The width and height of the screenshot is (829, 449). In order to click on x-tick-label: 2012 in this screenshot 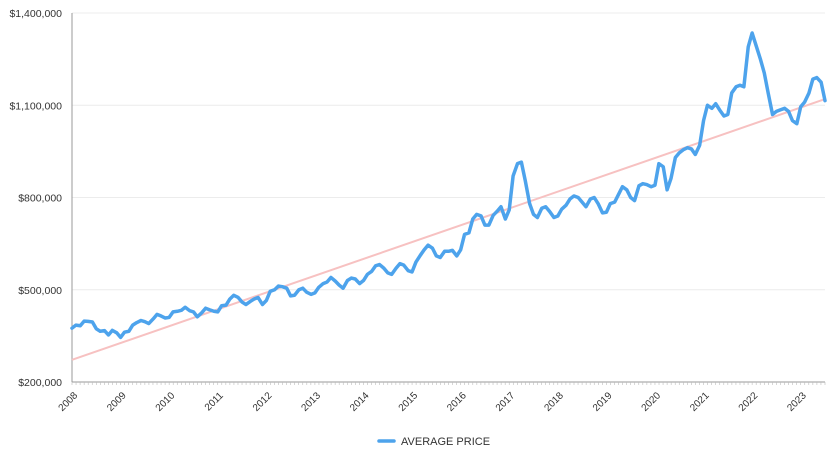, I will do `click(263, 402)`.